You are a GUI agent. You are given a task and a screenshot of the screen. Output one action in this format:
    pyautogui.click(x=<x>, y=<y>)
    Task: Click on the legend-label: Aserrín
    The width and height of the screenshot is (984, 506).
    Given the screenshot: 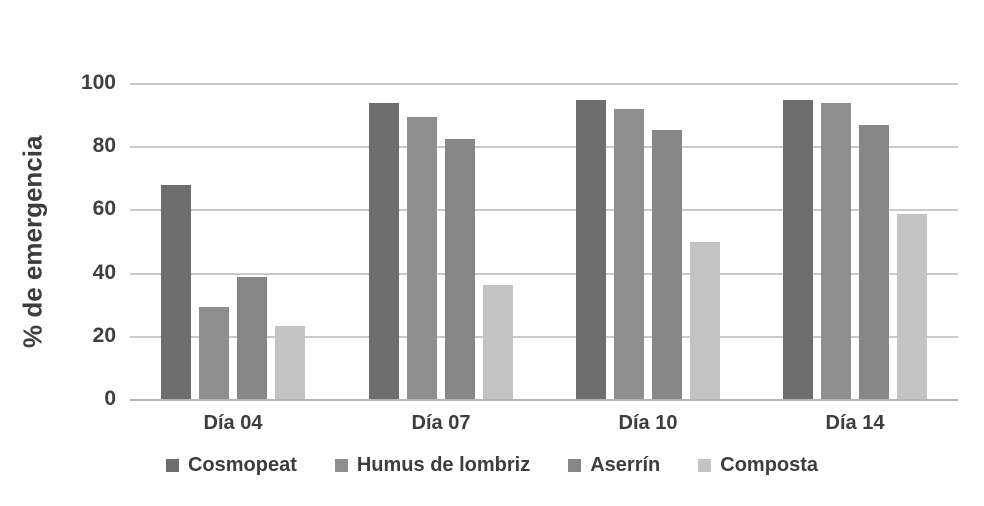 What is the action you would take?
    pyautogui.click(x=625, y=465)
    